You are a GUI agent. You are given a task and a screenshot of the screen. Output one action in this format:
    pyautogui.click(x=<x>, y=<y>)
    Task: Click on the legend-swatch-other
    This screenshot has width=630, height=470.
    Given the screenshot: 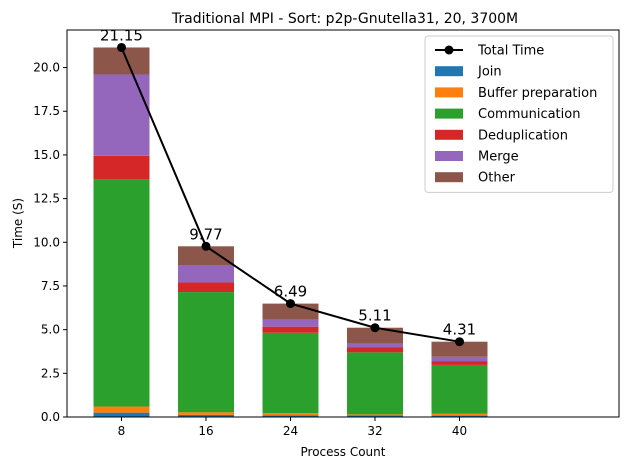 What is the action you would take?
    pyautogui.click(x=449, y=177)
    